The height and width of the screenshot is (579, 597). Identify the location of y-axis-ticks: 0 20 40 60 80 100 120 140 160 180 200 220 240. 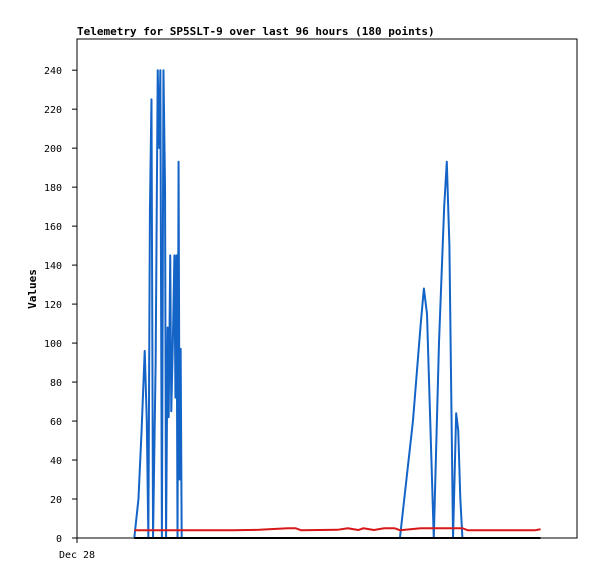
(60, 305).